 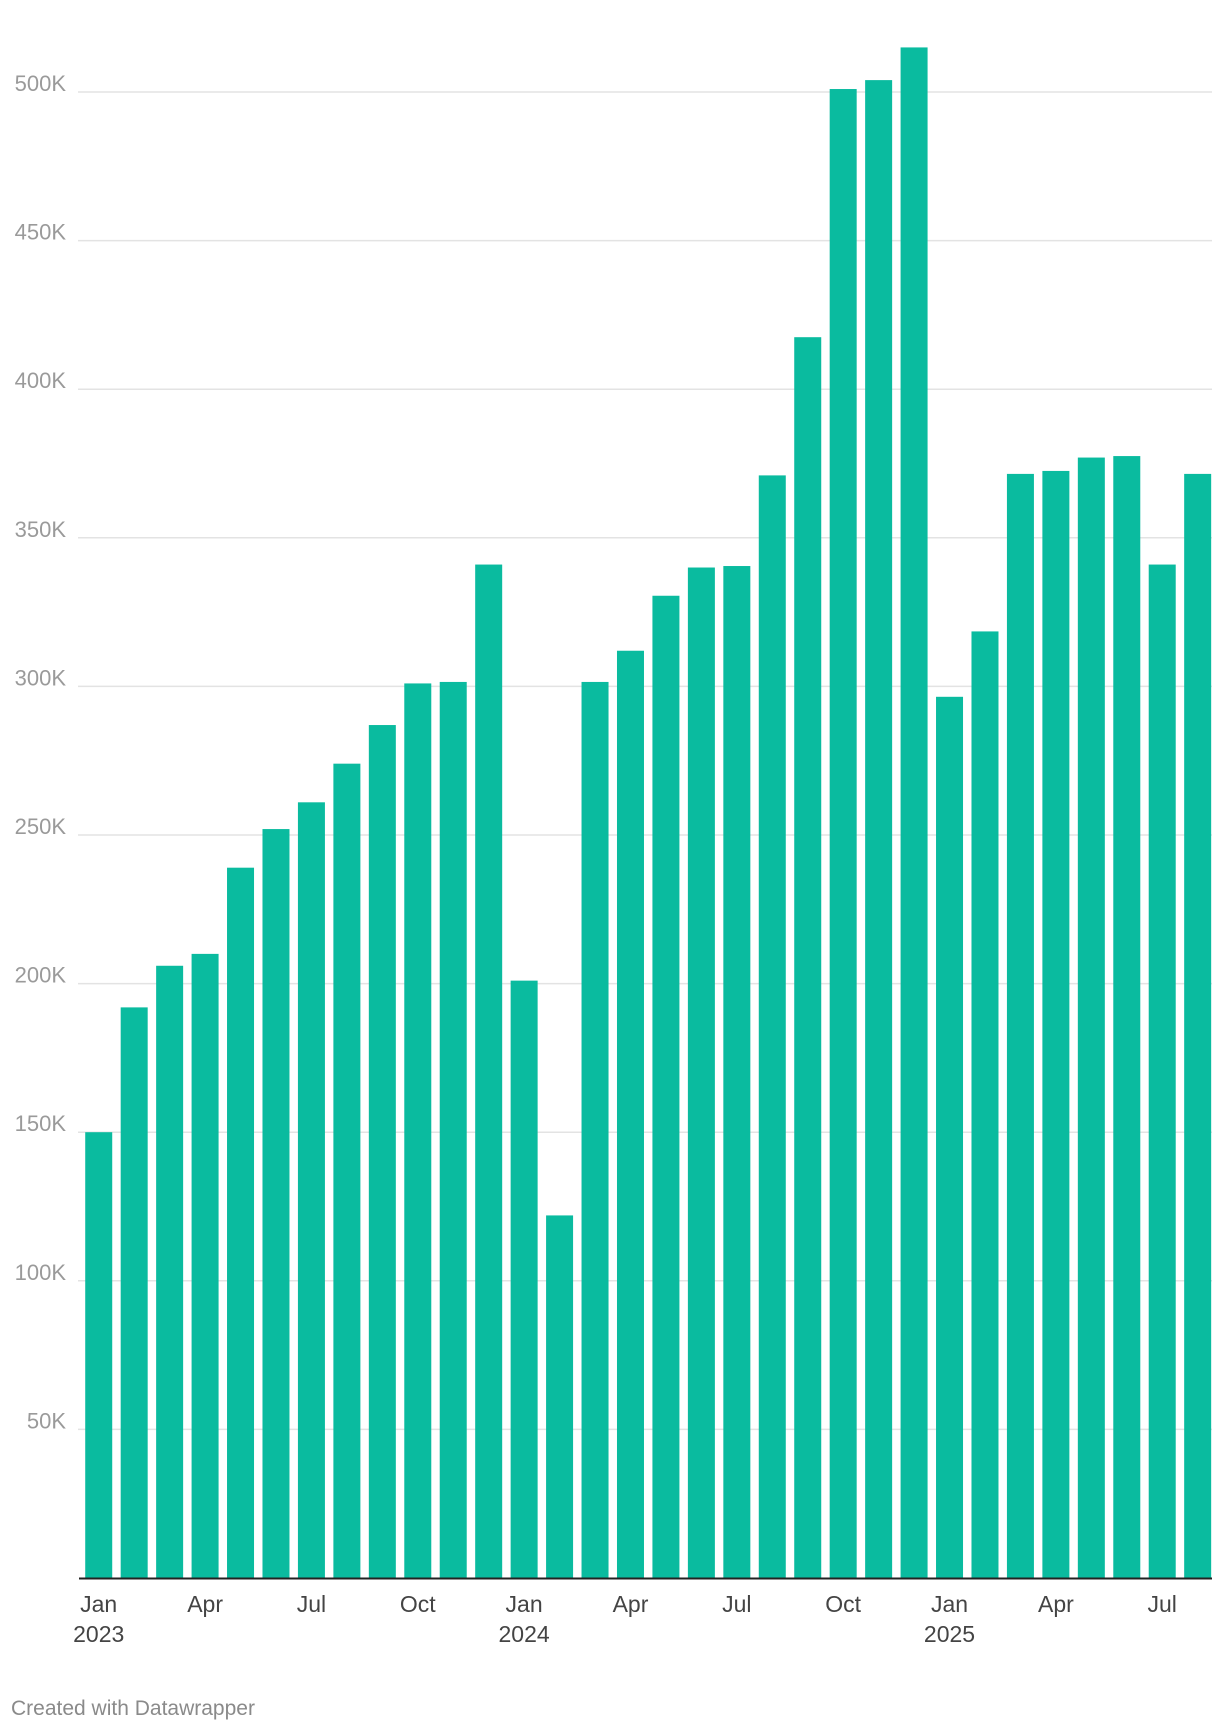 What do you see at coordinates (46, 1420) in the screenshot?
I see `y-tick-label: 50K` at bounding box center [46, 1420].